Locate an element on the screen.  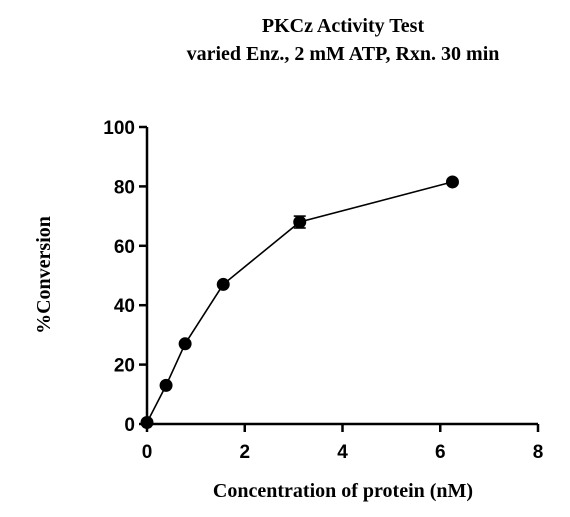
x-ticks: 0 2 4 6 8 is located at coordinates (343, 443).